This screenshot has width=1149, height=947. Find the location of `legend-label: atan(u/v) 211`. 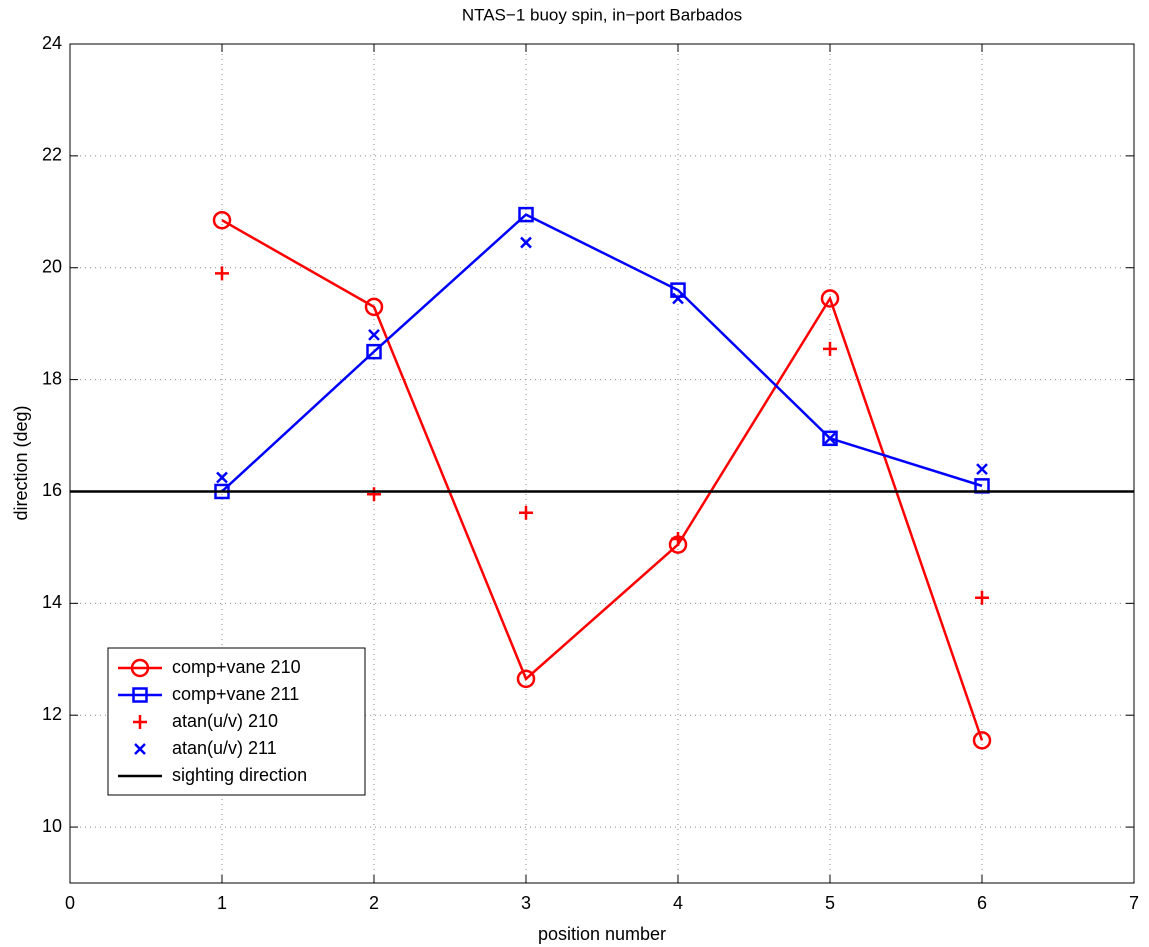

legend-label: atan(u/v) 211 is located at coordinates (224, 748).